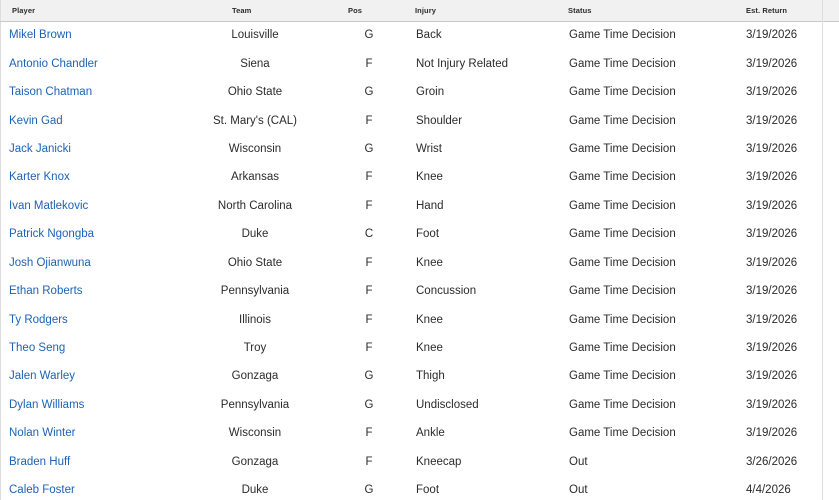 Image resolution: width=839 pixels, height=500 pixels. Describe the element at coordinates (255, 433) in the screenshot. I see `cell-team: Wisconsin` at that location.